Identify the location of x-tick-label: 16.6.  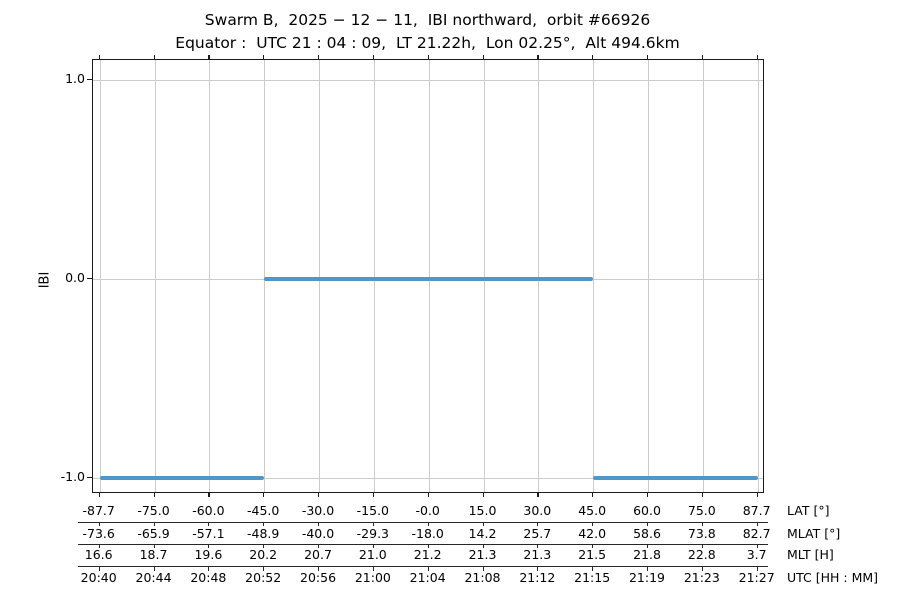
(98, 554).